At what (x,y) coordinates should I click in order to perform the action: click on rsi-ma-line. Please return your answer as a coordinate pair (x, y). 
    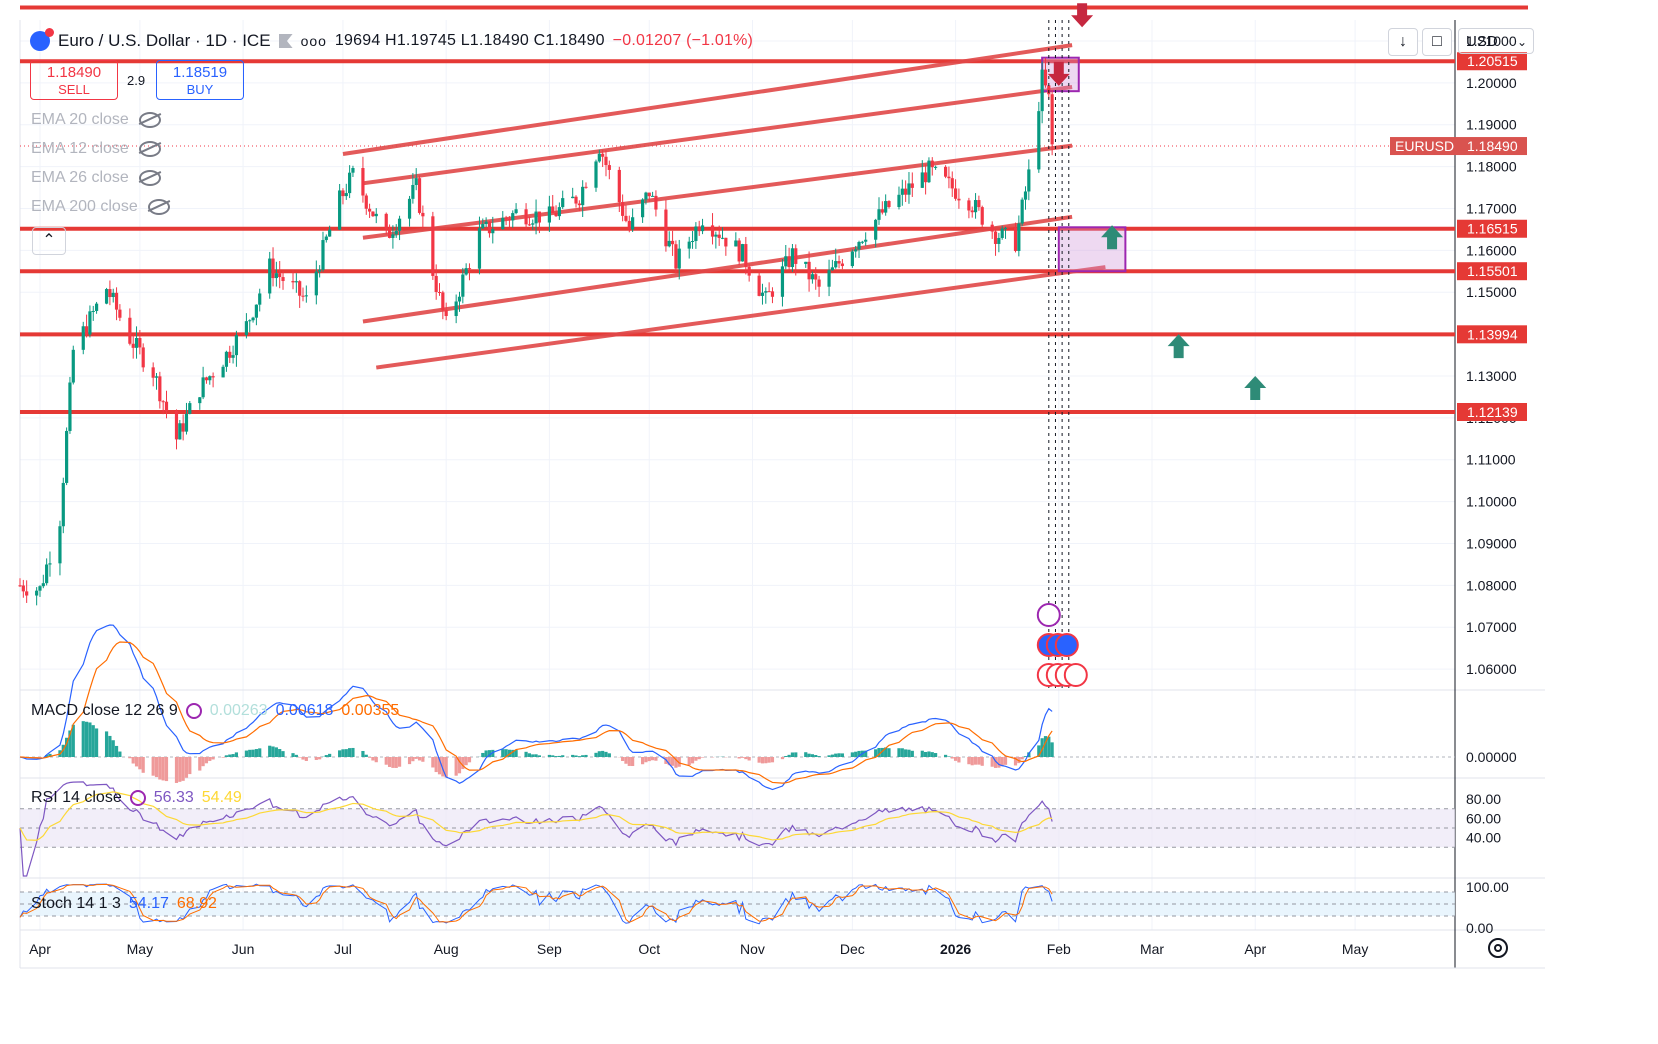
    Looking at the image, I should click on (536, 816).